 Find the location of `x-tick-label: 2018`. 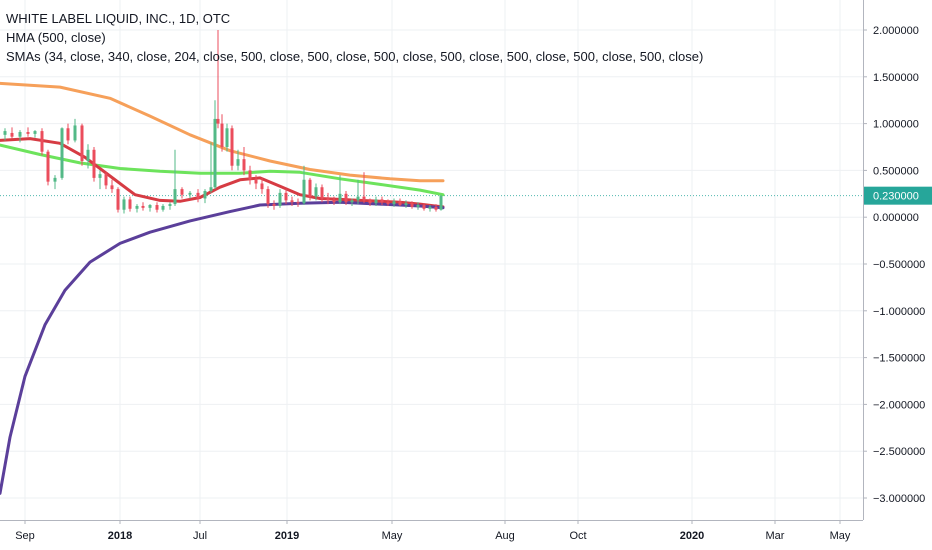

x-tick-label: 2018 is located at coordinates (120, 536).